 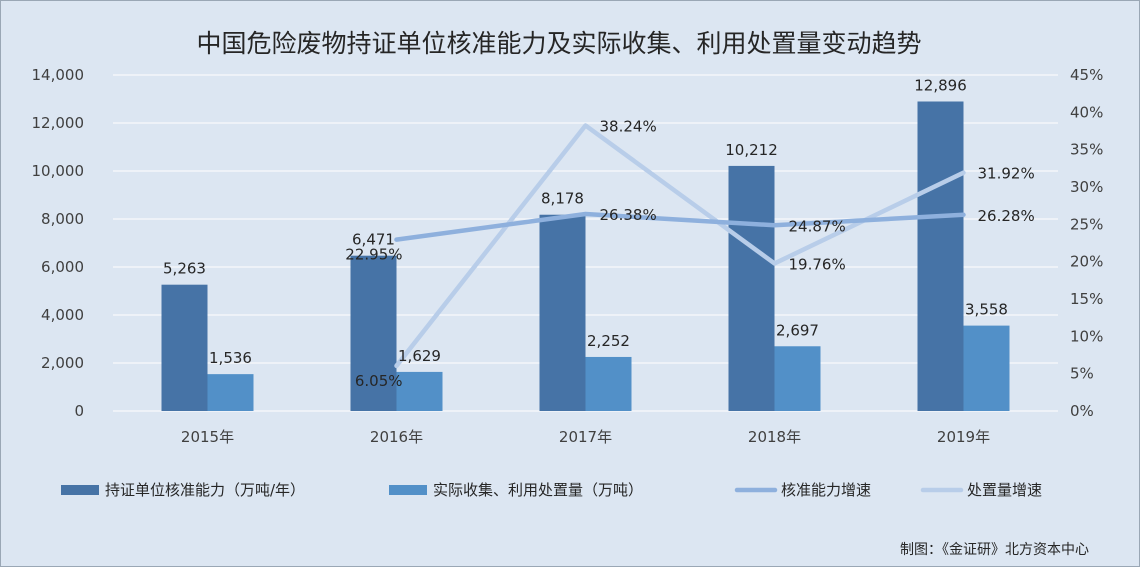 I want to click on left-tick-label: 10,000, so click(x=58, y=171).